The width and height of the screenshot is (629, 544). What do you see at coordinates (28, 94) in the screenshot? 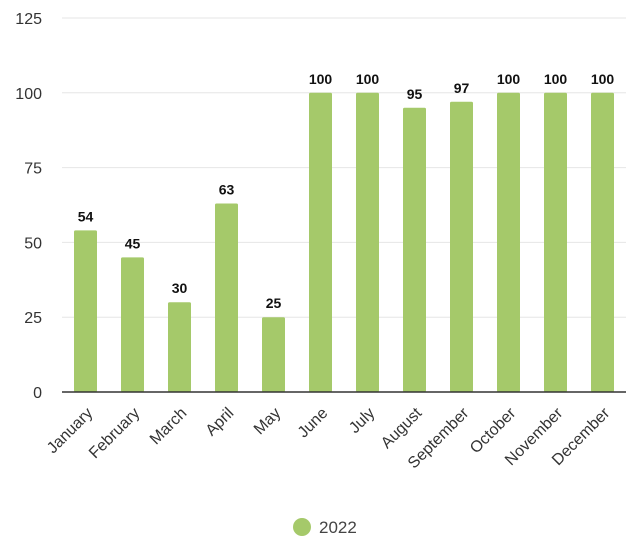
I see `y-tick-label: 100` at bounding box center [28, 94].